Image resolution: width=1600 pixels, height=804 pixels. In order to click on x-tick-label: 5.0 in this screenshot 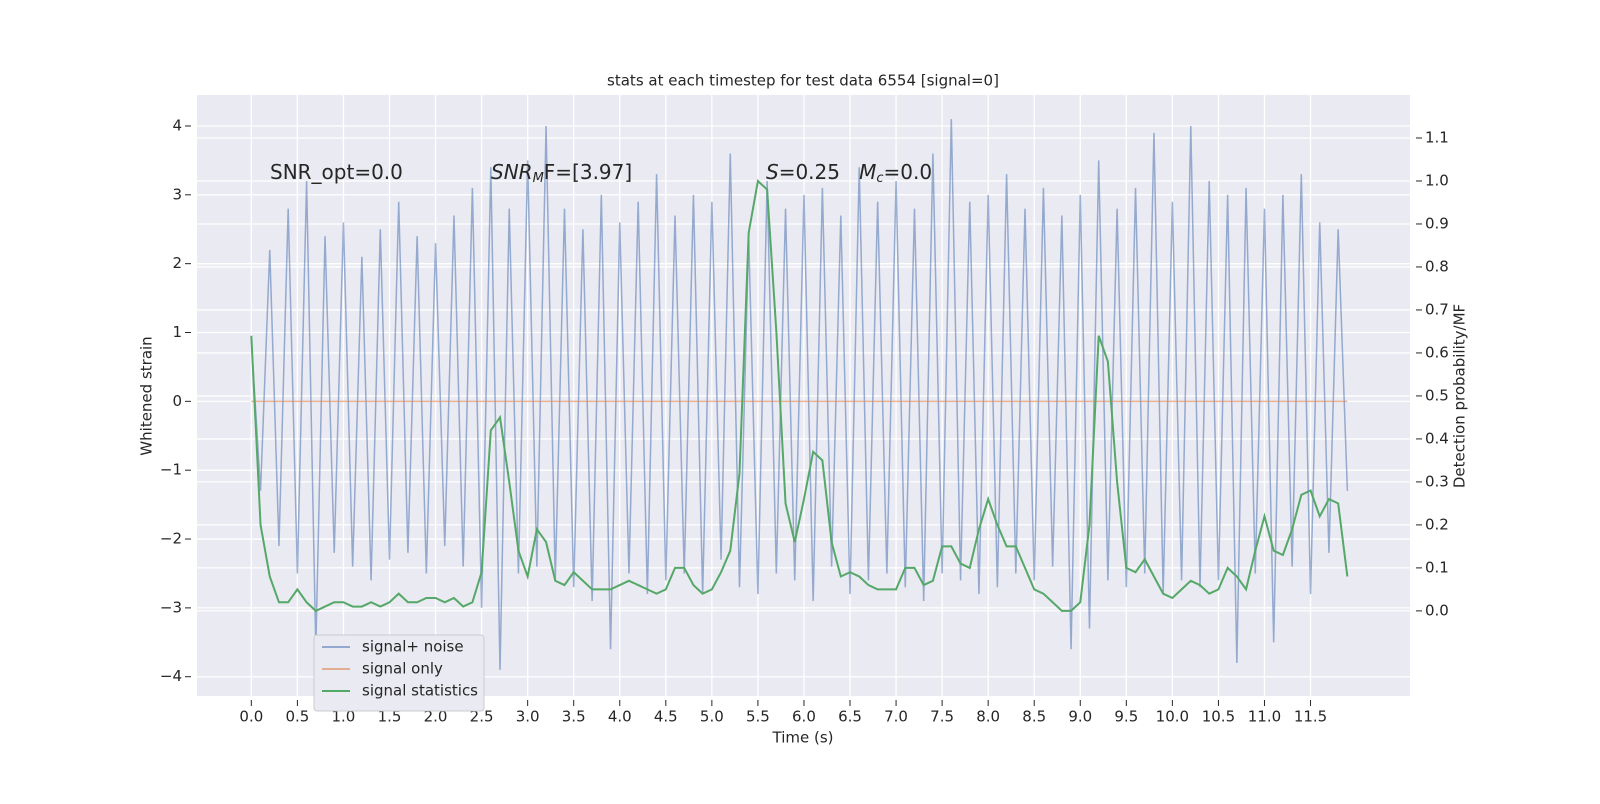, I will do `click(712, 717)`.